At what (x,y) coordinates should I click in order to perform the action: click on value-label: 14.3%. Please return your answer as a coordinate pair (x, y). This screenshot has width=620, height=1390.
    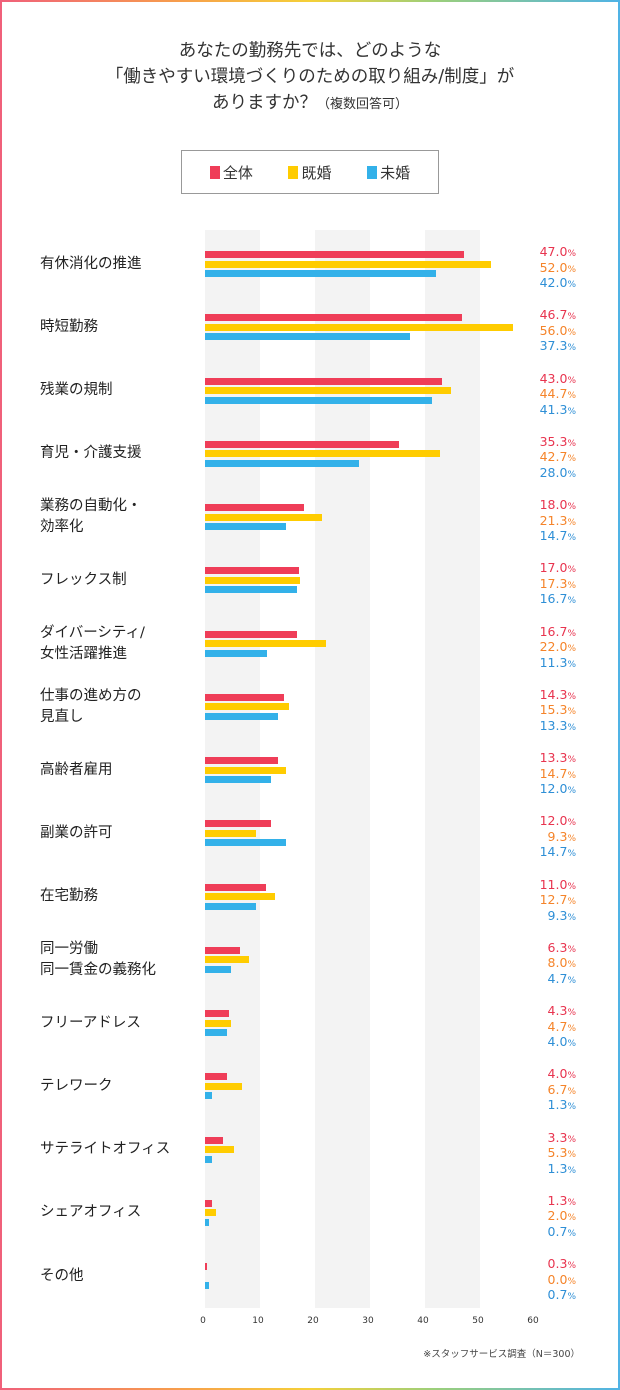
    Looking at the image, I should click on (558, 696).